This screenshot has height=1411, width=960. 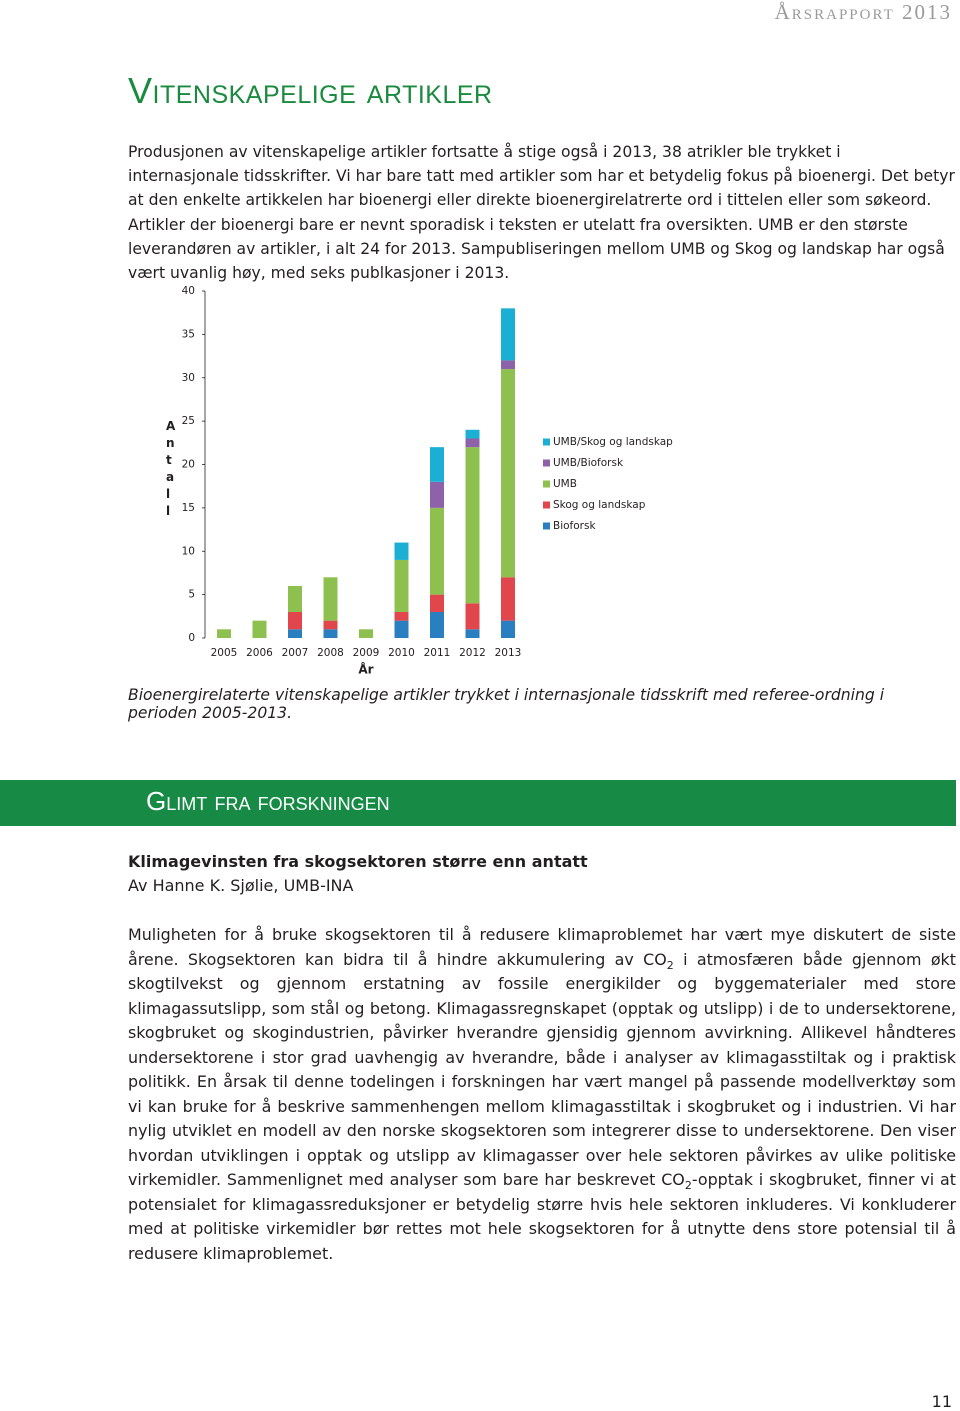 I want to click on legend-label: Skog og landskap, so click(x=599, y=505).